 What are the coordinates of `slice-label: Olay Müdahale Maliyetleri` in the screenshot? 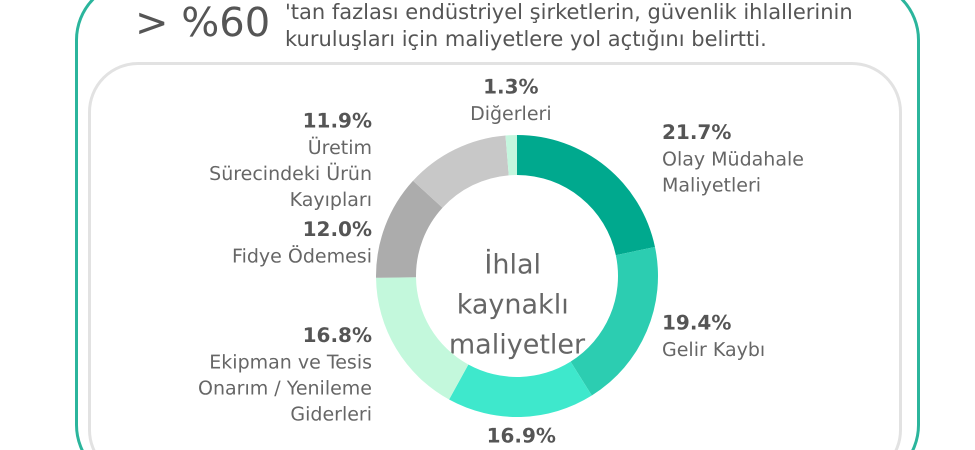 It's located at (733, 172).